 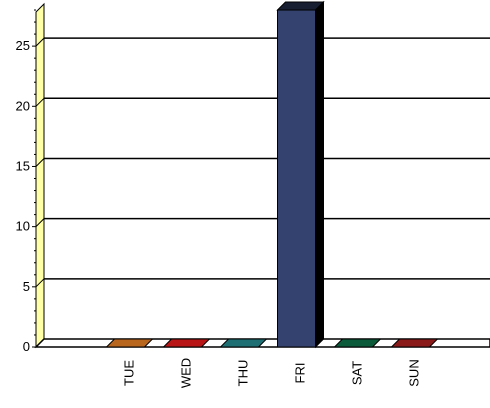 What do you see at coordinates (243, 343) in the screenshot?
I see `bar-thu` at bounding box center [243, 343].